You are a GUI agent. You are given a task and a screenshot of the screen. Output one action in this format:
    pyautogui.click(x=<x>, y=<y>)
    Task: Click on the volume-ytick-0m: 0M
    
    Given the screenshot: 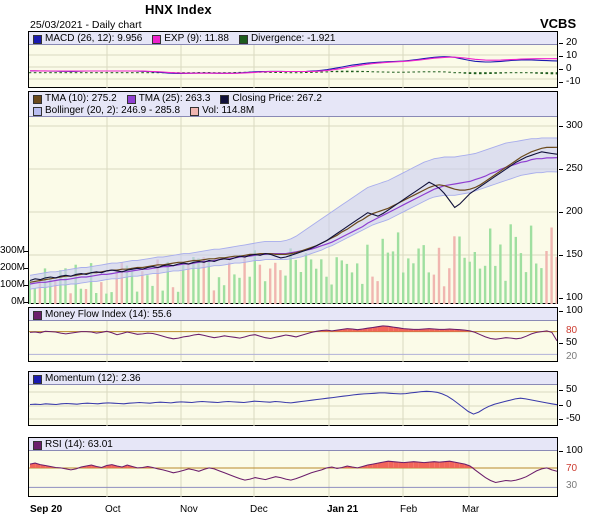 What is the action you would take?
    pyautogui.click(x=18, y=301)
    